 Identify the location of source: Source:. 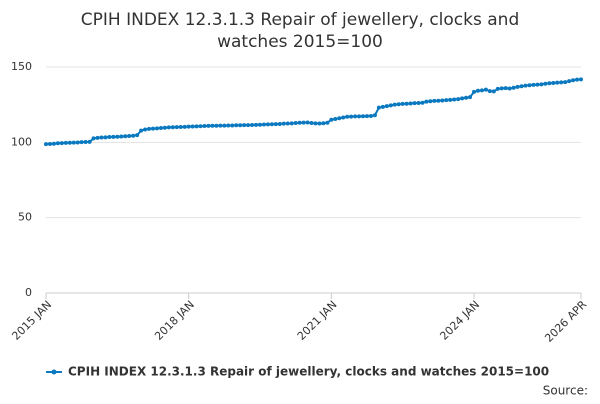
(565, 391).